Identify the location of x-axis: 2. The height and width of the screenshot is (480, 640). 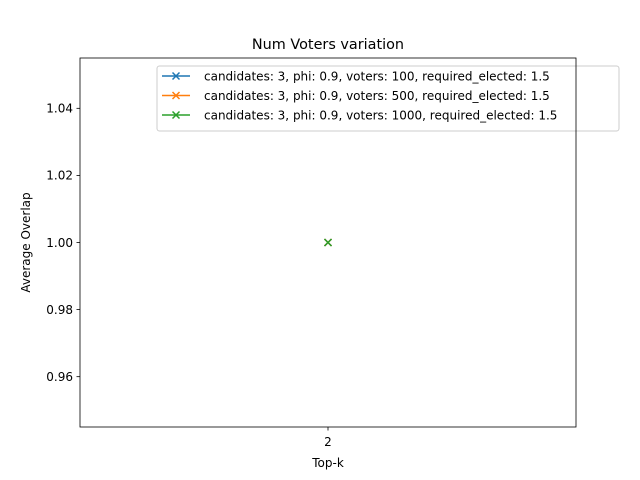
(328, 438).